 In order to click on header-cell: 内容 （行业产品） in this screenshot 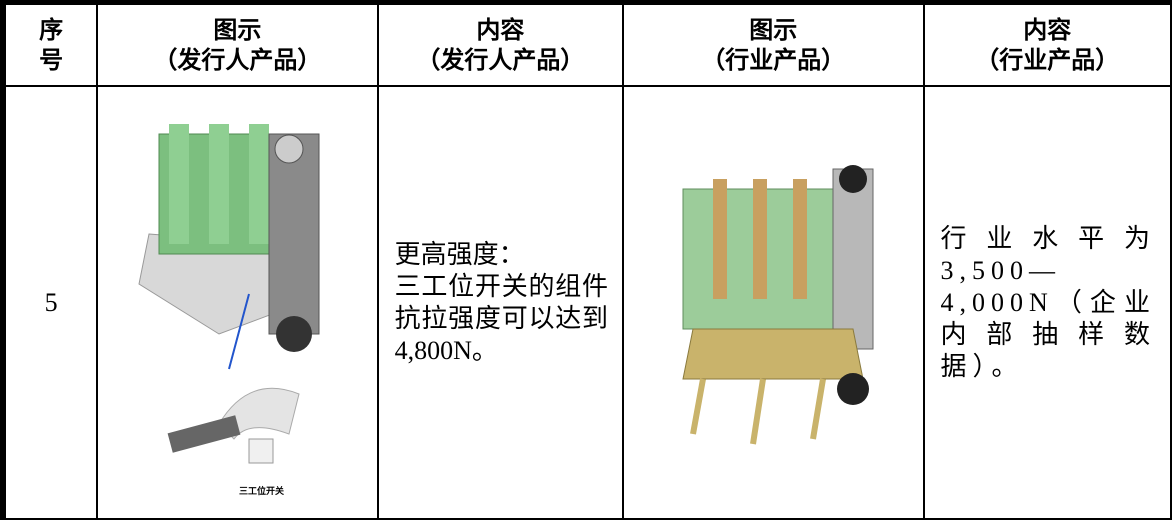, I will do `click(1047, 44)`.